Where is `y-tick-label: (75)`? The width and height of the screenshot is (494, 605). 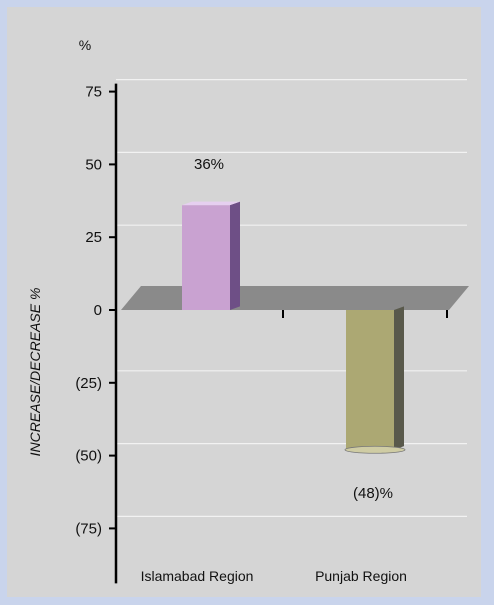 y-tick-label: (75) is located at coordinates (88, 528).